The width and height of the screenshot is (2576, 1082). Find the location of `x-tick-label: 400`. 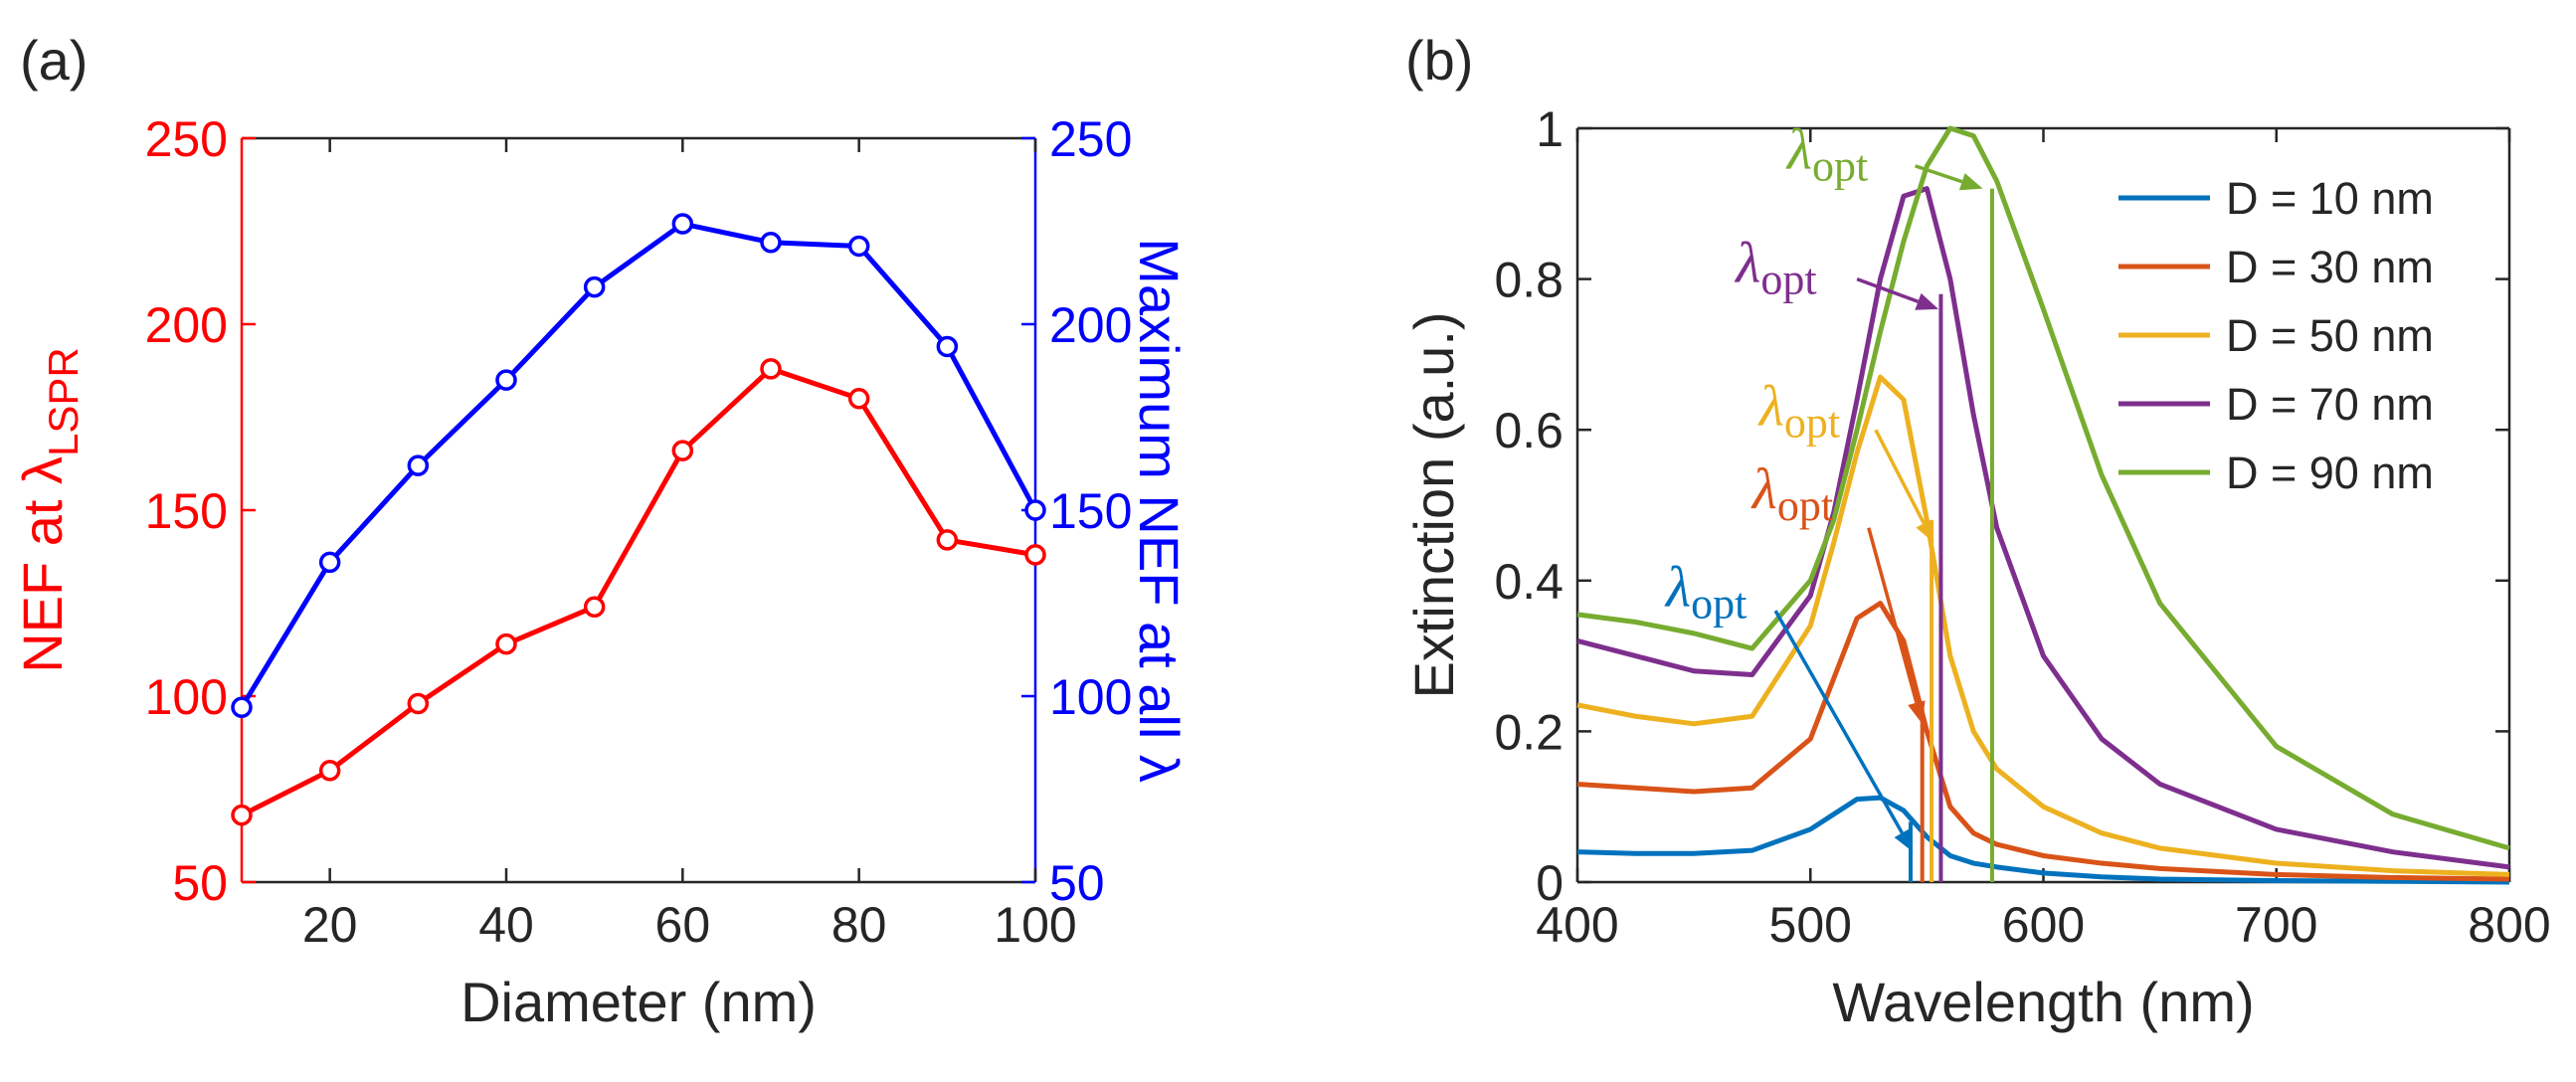

x-tick-label: 400 is located at coordinates (1577, 925).